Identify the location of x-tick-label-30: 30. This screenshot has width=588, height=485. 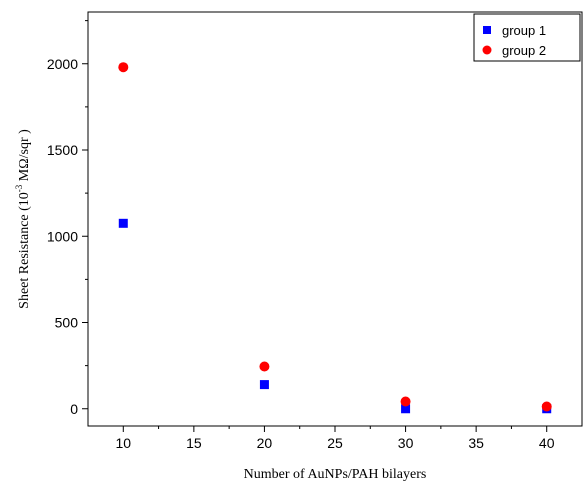
(406, 443).